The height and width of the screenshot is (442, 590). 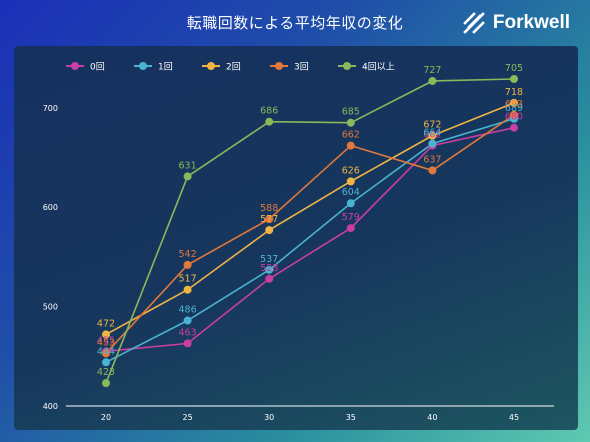 What do you see at coordinates (106, 323) in the screenshot?
I see `data-label: 472` at bounding box center [106, 323].